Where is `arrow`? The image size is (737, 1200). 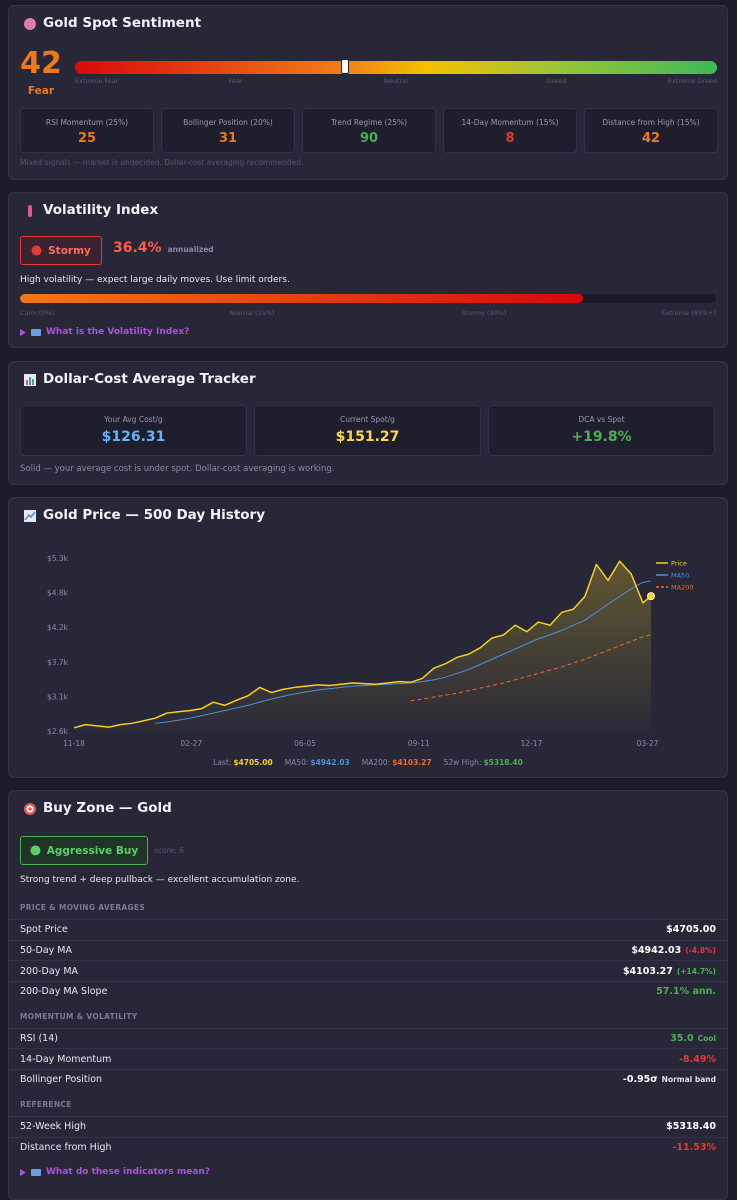 arrow is located at coordinates (23, 332).